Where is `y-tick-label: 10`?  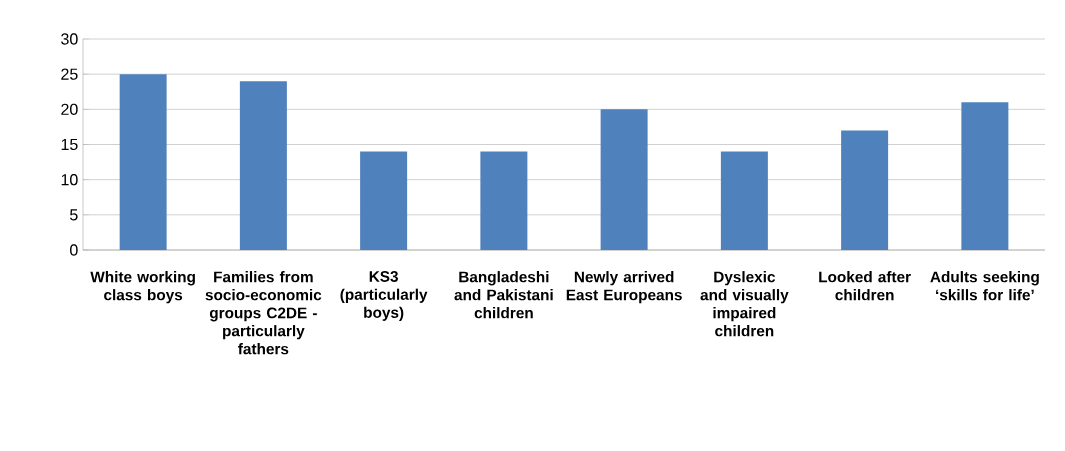 y-tick-label: 10 is located at coordinates (69, 180).